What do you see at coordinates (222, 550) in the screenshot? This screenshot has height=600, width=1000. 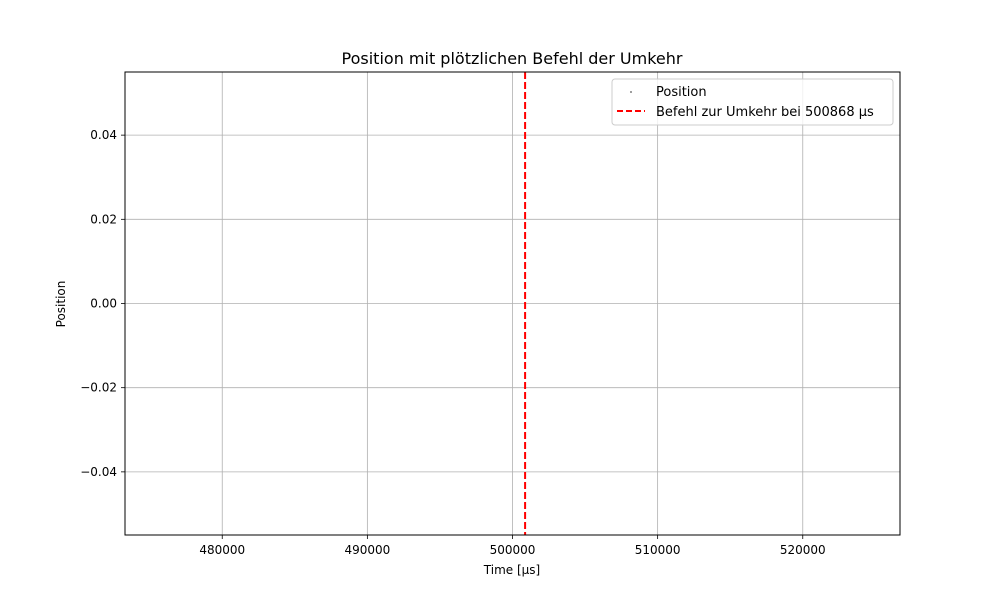 I see `x-tick-label: 480000` at bounding box center [222, 550].